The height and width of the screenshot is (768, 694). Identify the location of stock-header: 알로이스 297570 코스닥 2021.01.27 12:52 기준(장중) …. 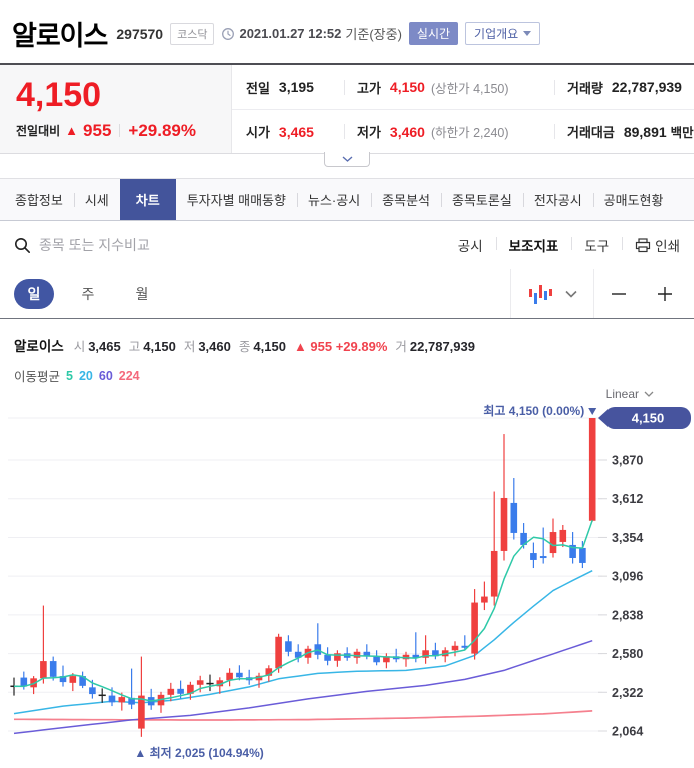
(347, 31).